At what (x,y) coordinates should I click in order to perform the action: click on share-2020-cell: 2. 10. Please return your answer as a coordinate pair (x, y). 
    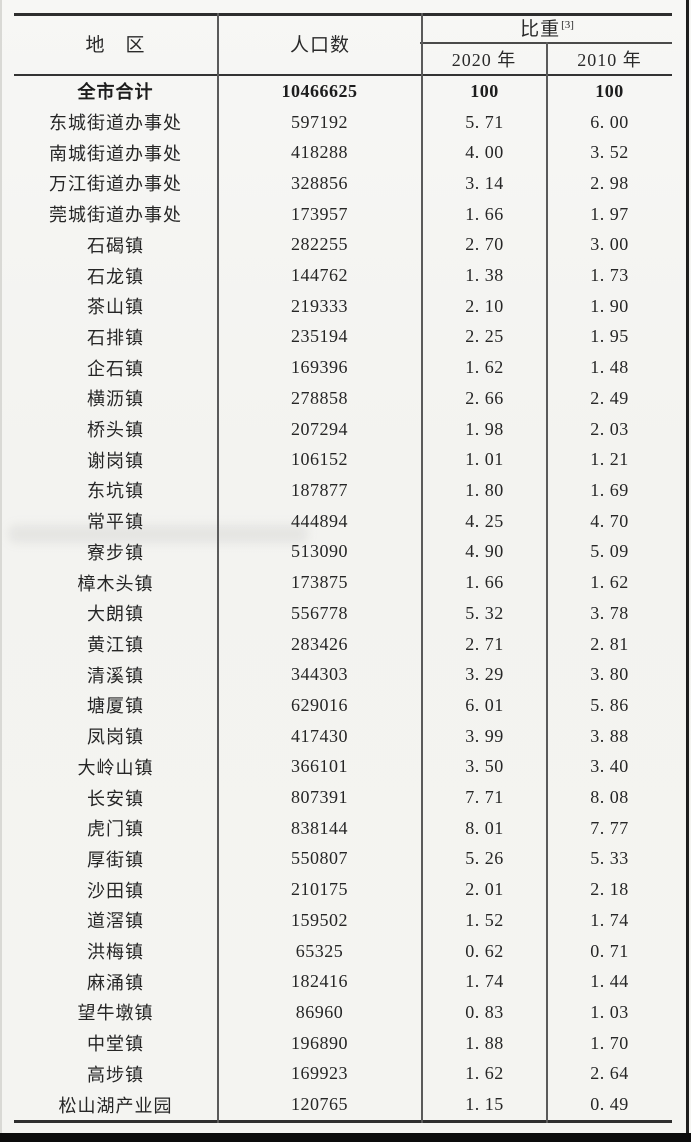
    Looking at the image, I should click on (484, 305).